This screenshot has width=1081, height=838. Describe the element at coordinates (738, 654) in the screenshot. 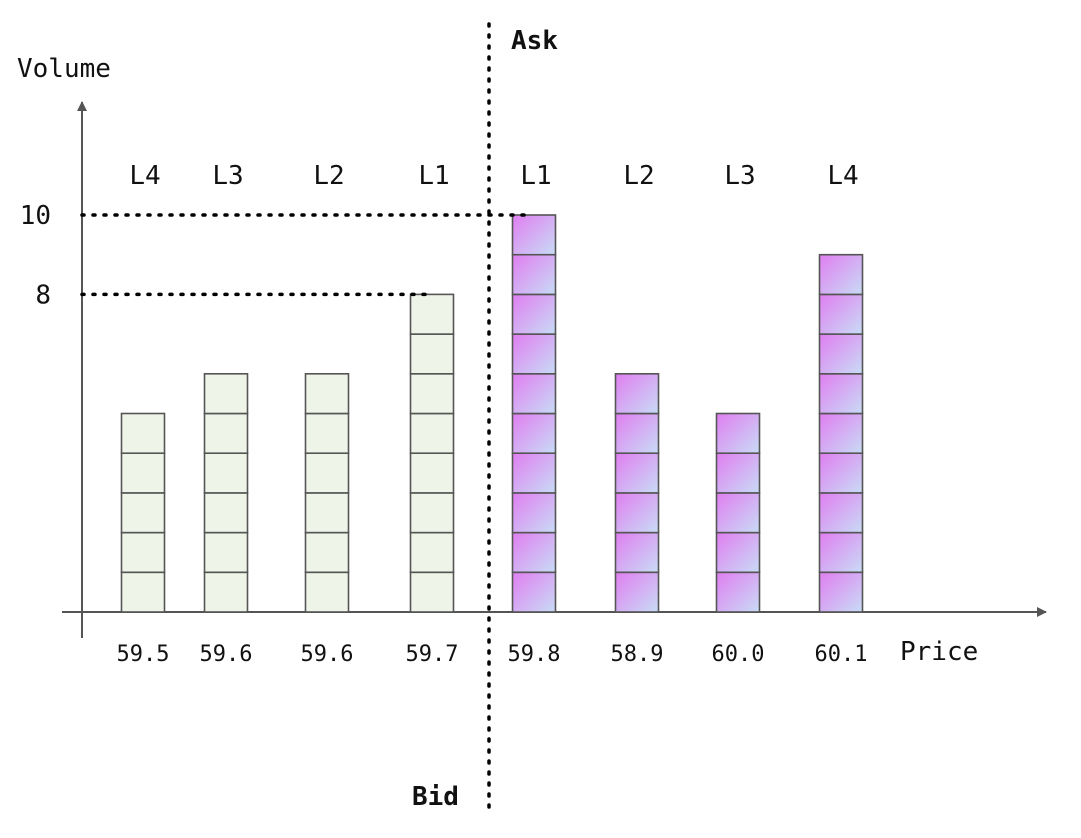

I see `price-tick-label: 60.0` at that location.